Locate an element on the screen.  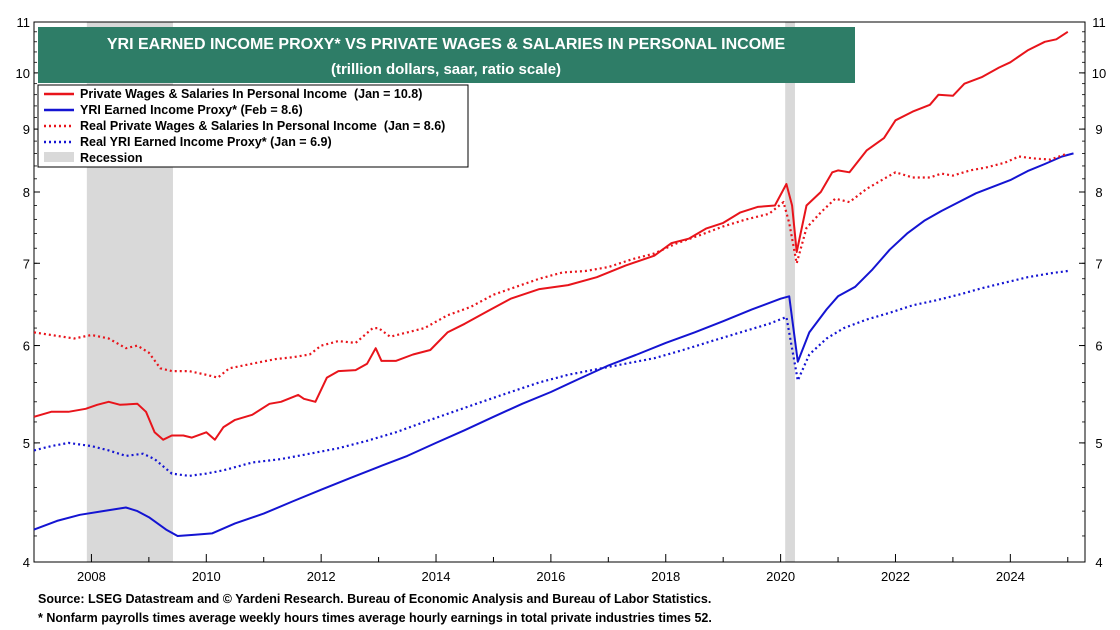
chart-subtitle: (trillion dollars, saar, ratio scale) is located at coordinates (446, 69).